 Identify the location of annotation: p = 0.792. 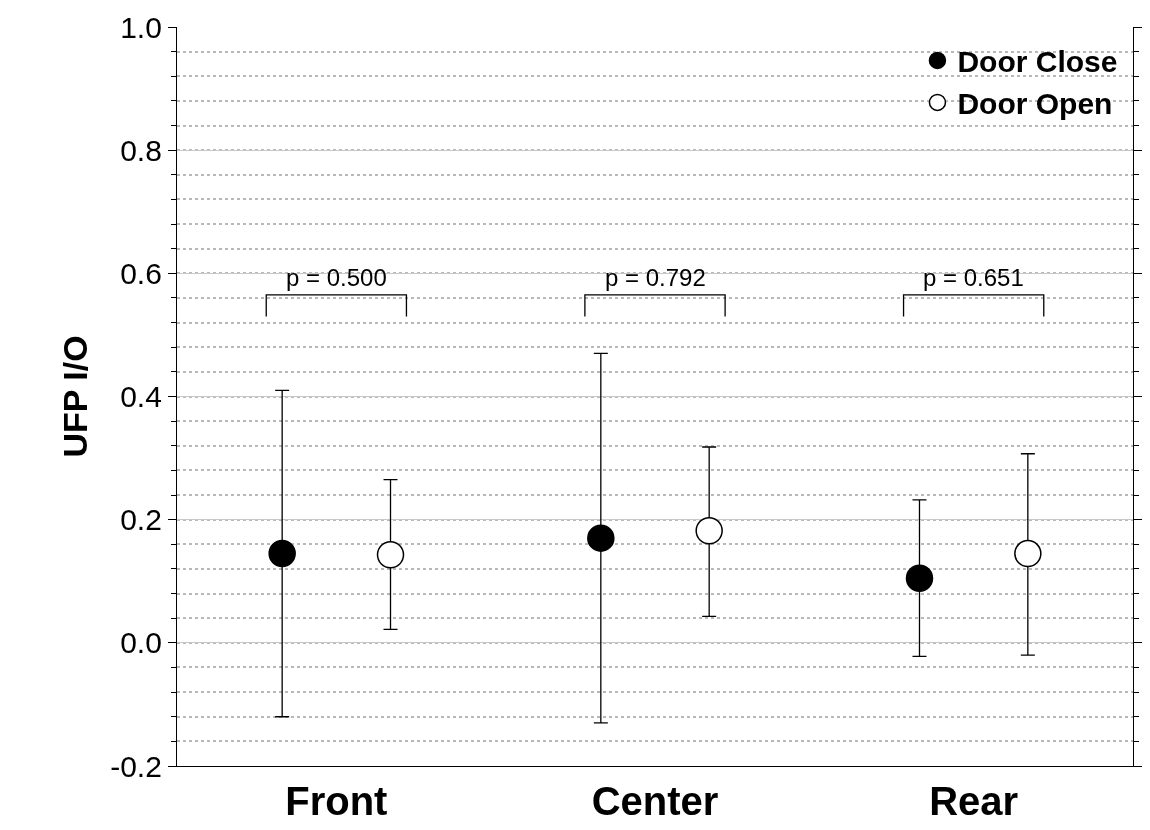
(655, 277).